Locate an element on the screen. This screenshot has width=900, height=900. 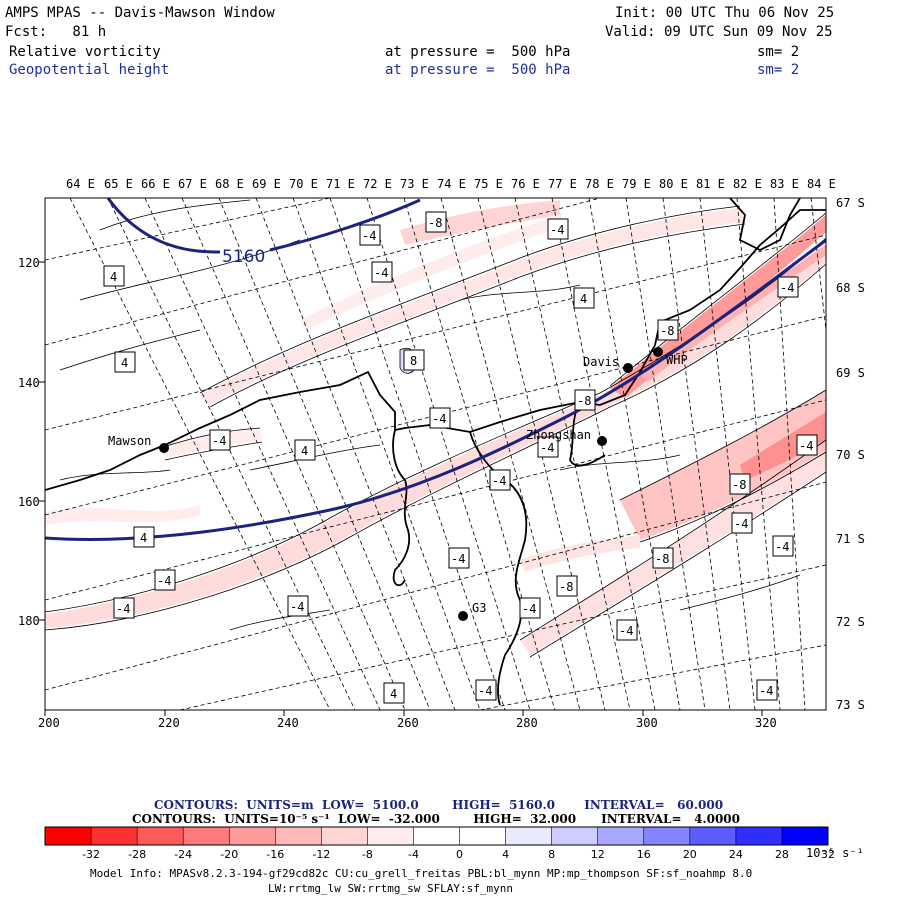
colorbar-tick-label: -24 is located at coordinates (183, 854).